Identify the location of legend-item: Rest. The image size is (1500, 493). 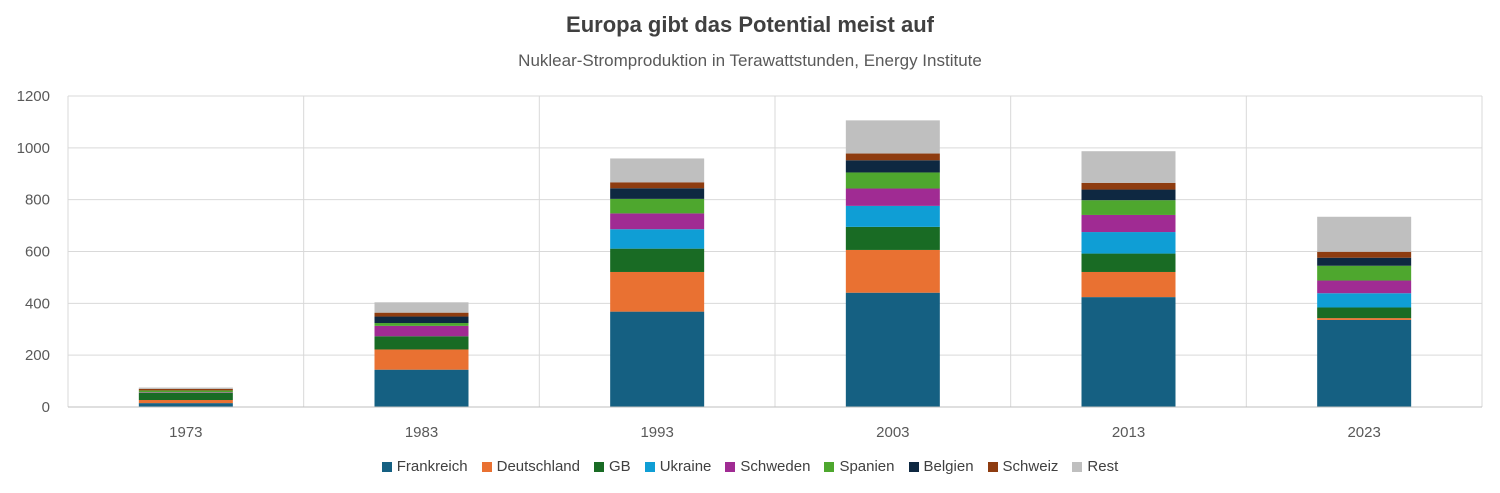
(1095, 466).